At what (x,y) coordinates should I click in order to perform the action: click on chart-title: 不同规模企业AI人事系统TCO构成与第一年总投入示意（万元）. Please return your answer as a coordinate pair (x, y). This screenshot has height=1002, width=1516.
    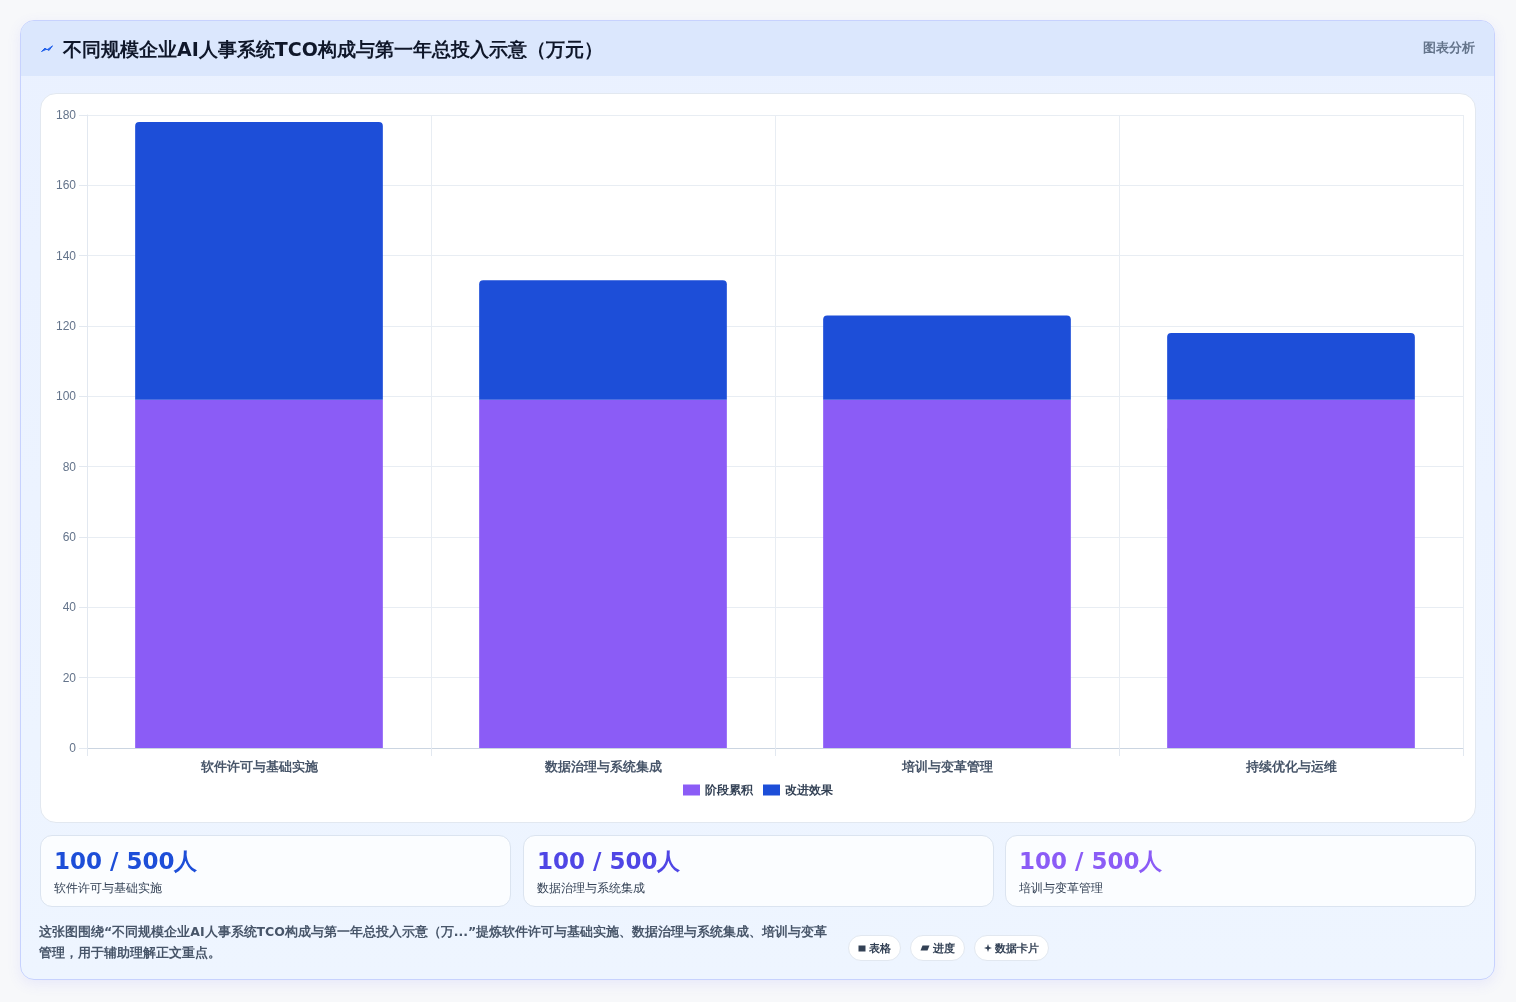
    Looking at the image, I should click on (333, 49).